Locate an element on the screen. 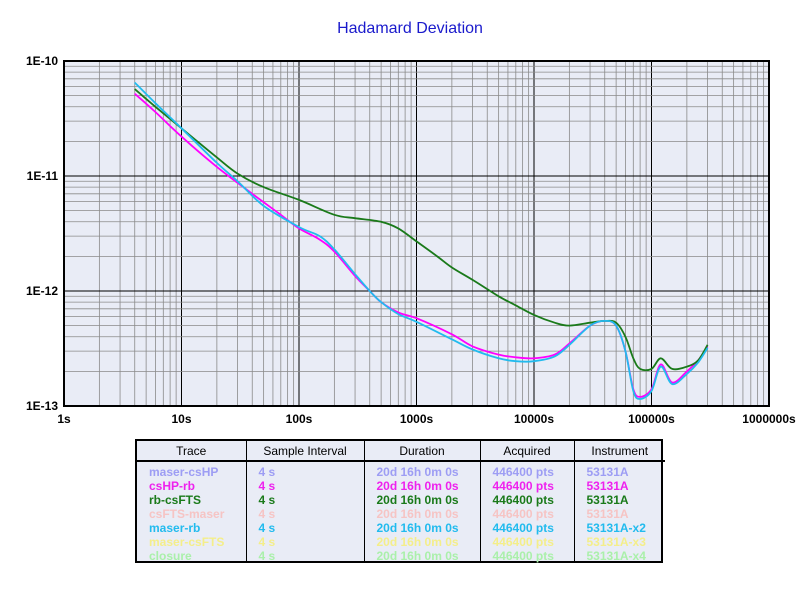  legend-cell-trace: maser-csFTS is located at coordinates (192, 542).